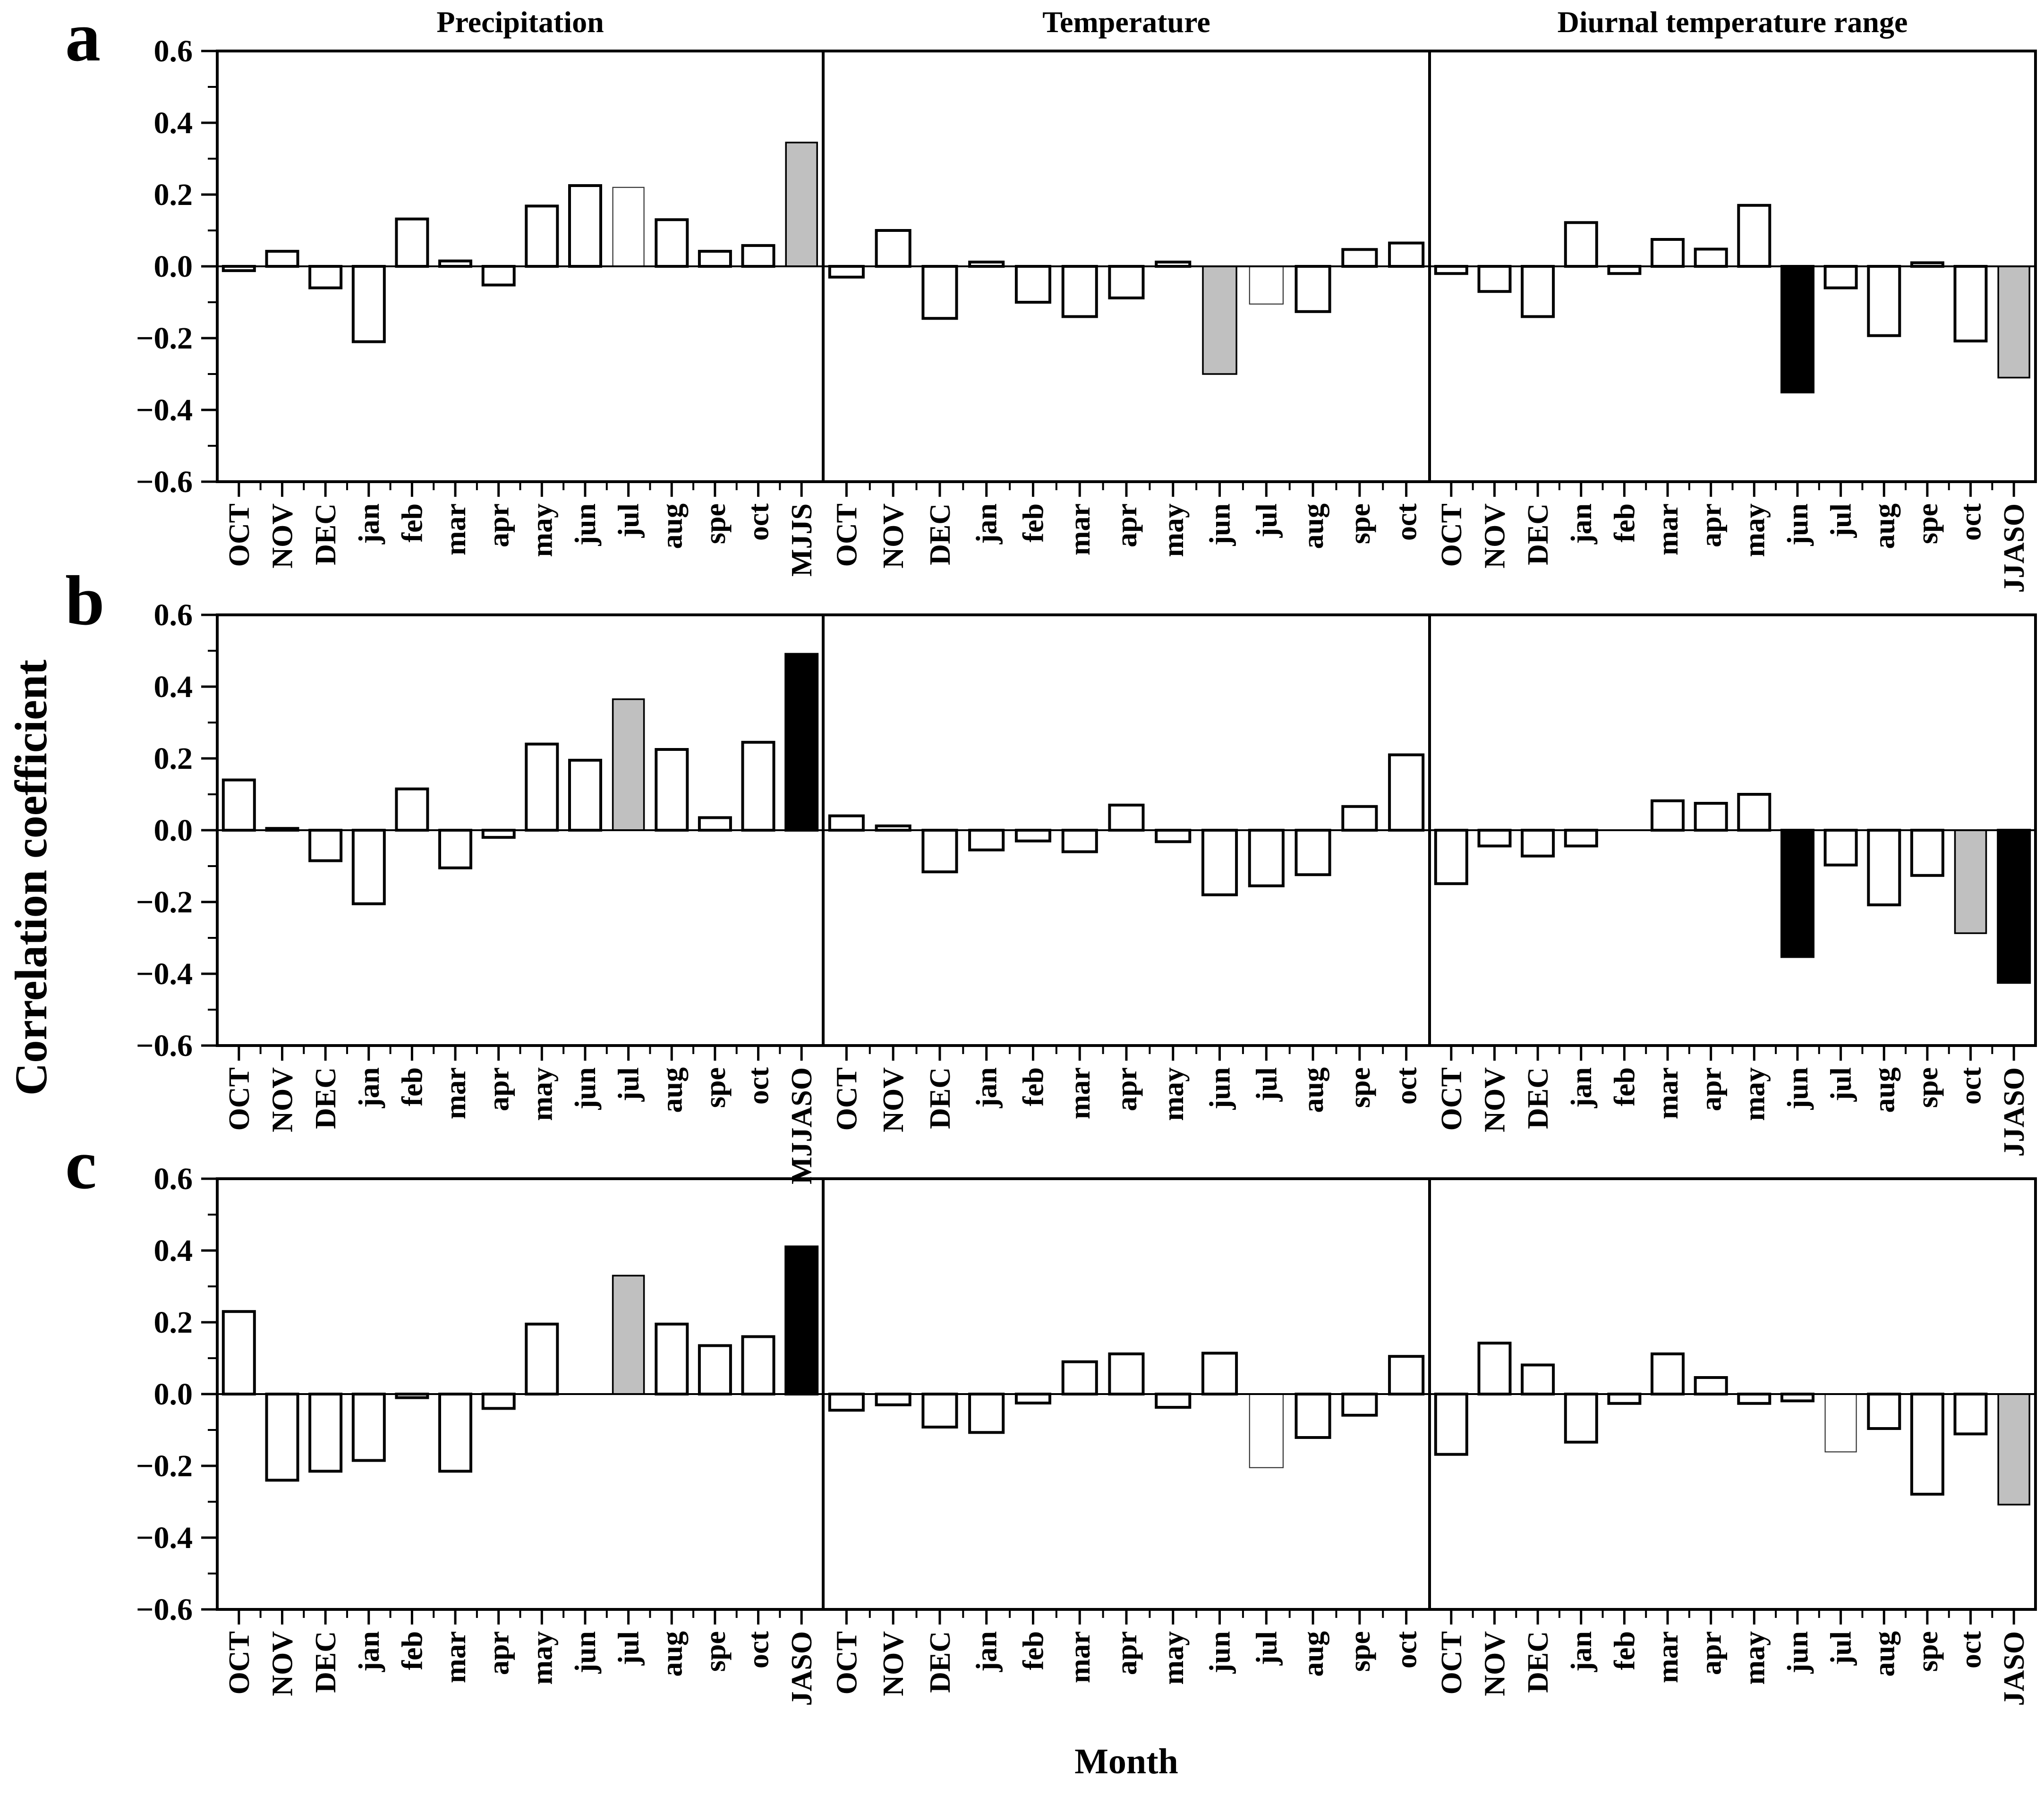 The image size is (2044, 1795). Describe the element at coordinates (629, 764) in the screenshot. I see `bar-b-precipitation-jul` at that location.